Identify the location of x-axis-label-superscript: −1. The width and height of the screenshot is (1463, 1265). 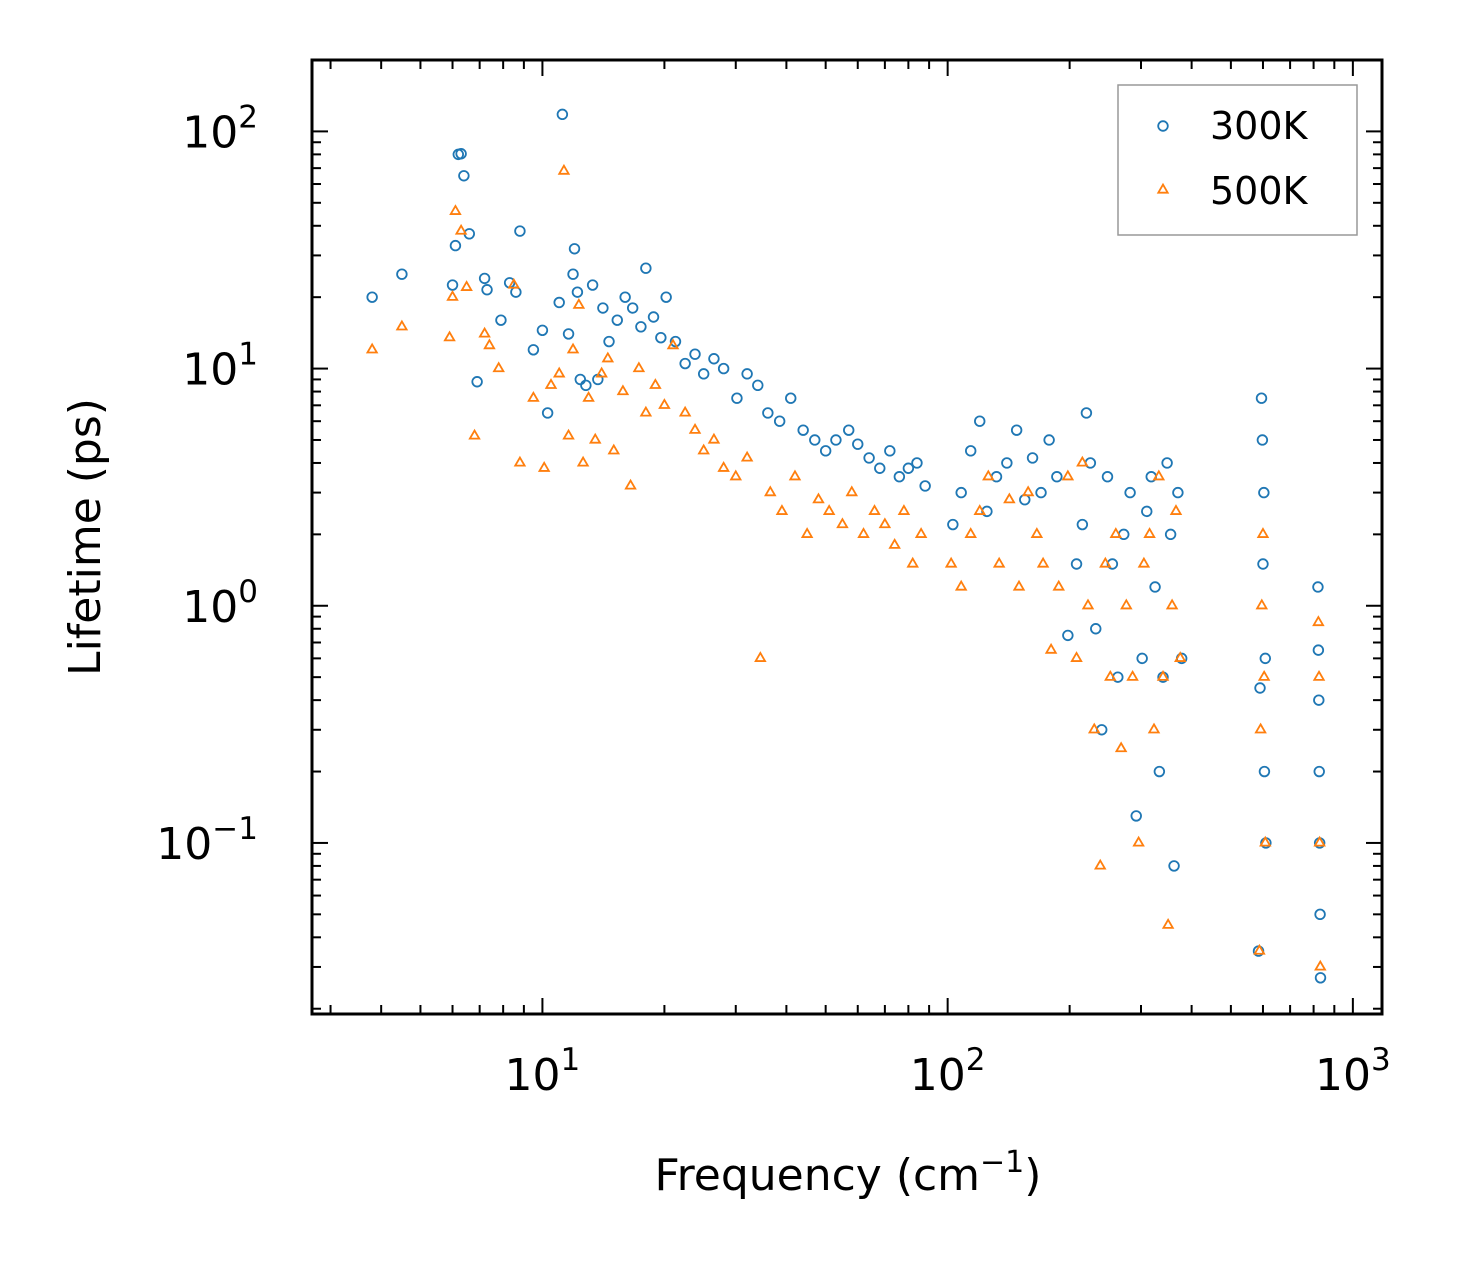
(1002, 1162).